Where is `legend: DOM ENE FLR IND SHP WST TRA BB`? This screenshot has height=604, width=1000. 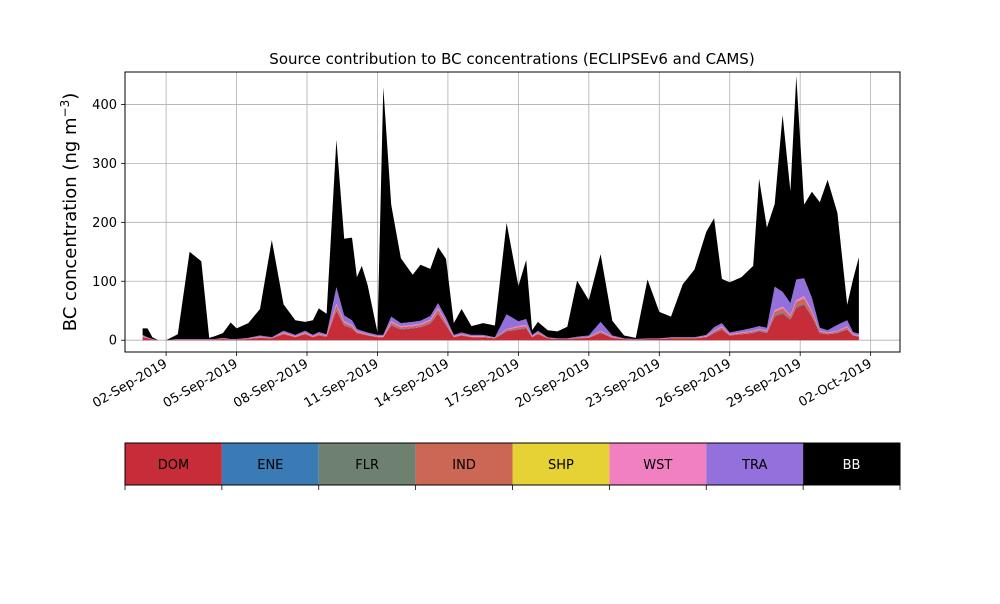
legend: DOM ENE FLR IND SHP WST TRA BB is located at coordinates (512, 466).